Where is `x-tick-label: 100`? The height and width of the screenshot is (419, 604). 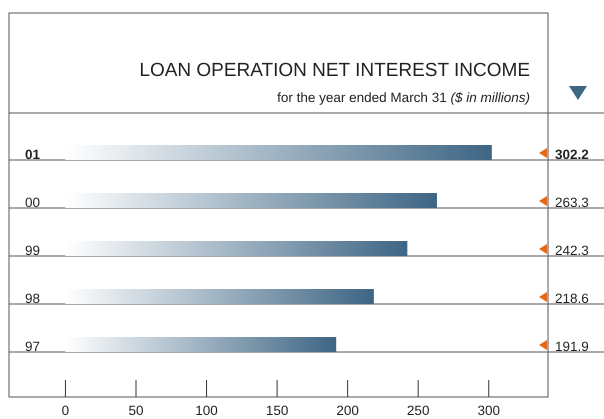
x-tick-label: 100 is located at coordinates (206, 410).